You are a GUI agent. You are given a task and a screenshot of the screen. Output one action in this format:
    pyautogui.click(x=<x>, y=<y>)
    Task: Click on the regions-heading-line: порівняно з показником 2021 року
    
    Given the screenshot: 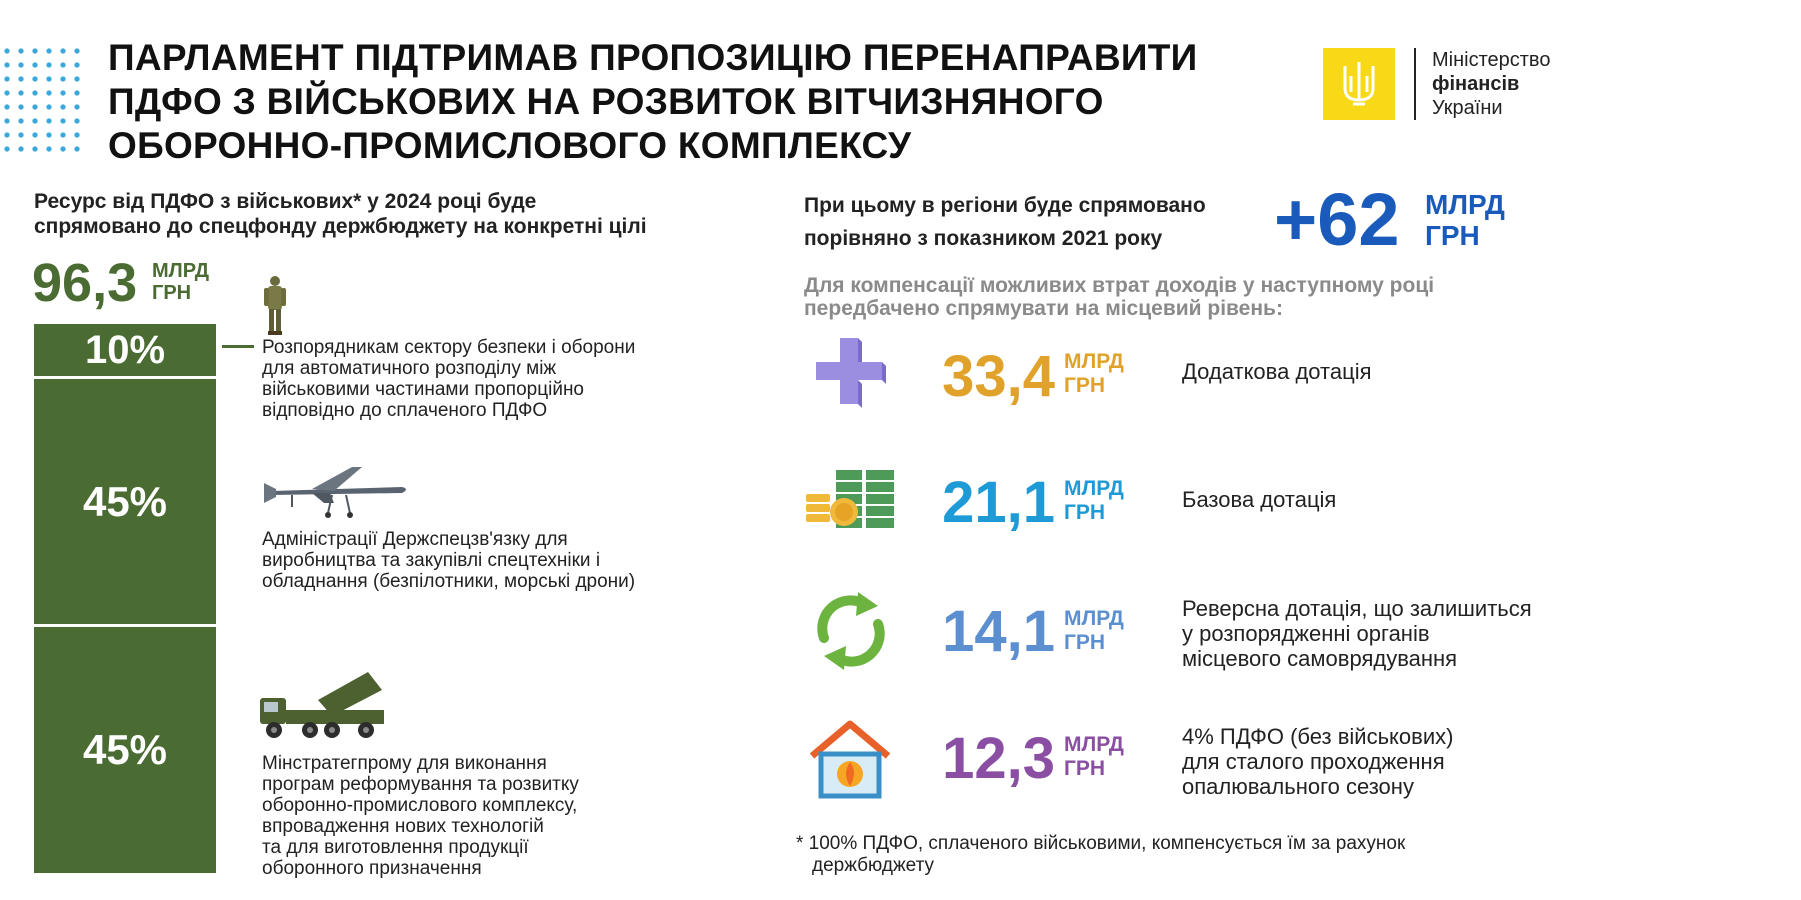 What is the action you would take?
    pyautogui.click(x=983, y=238)
    